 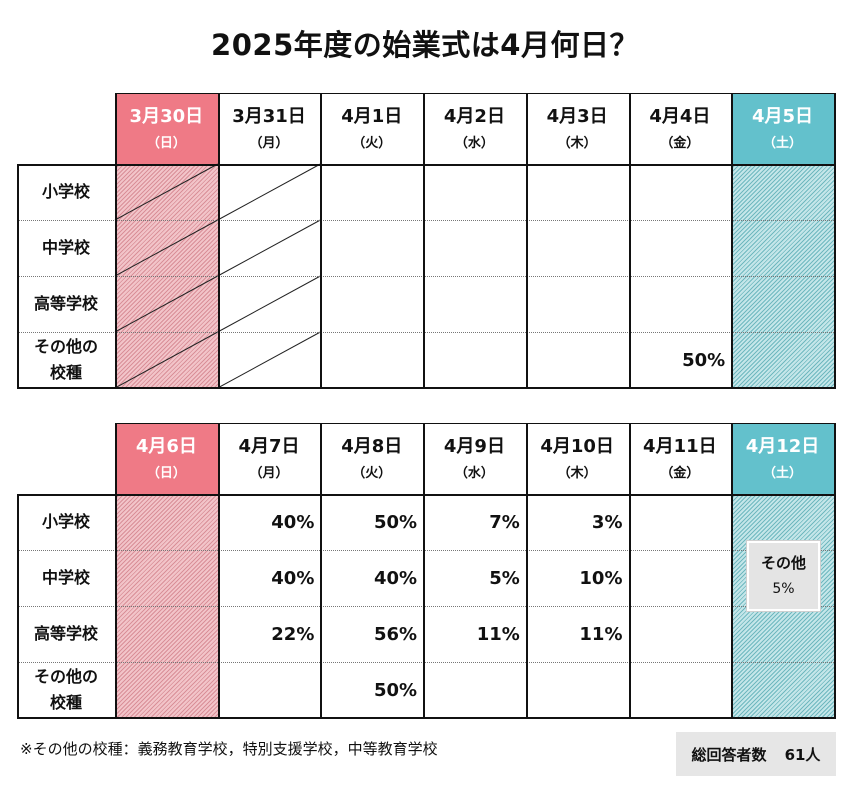 I want to click on percentage-value: 3%, so click(x=607, y=522).